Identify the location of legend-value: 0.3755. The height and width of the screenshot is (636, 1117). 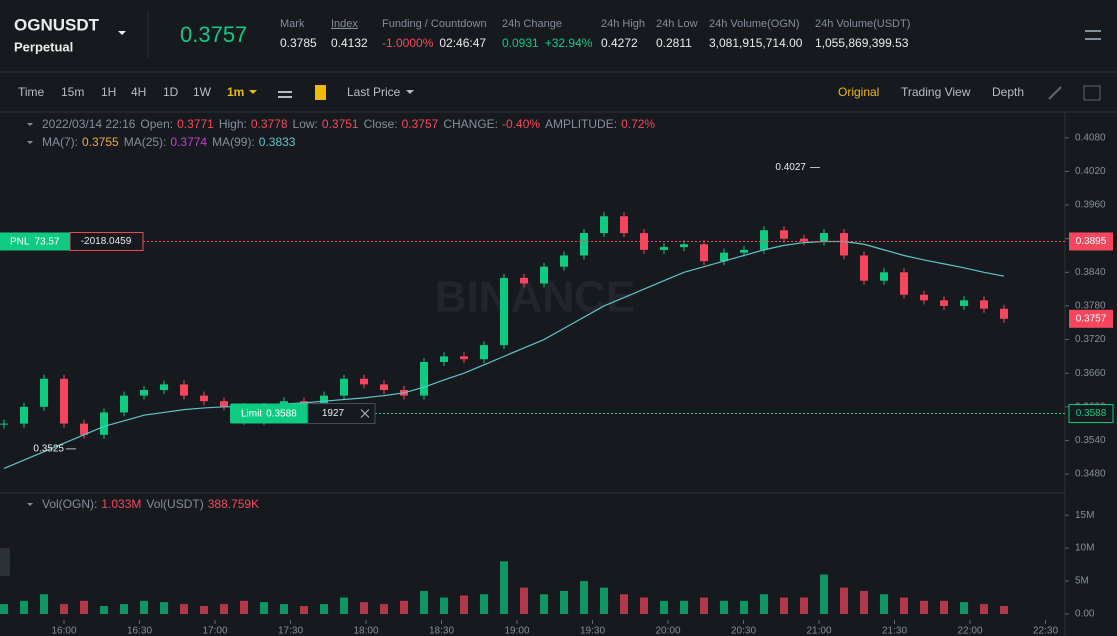
(100, 142).